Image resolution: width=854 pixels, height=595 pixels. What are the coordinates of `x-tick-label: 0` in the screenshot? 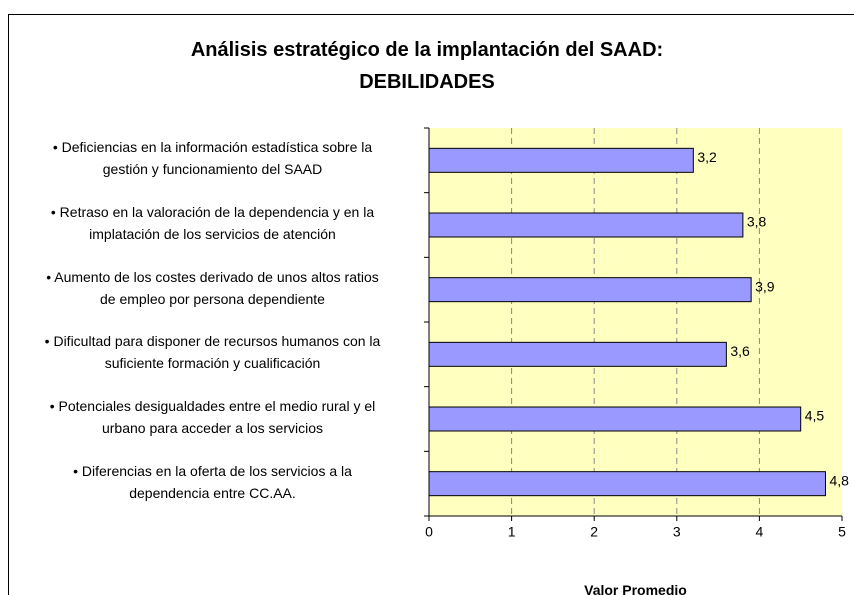 It's located at (429, 532).